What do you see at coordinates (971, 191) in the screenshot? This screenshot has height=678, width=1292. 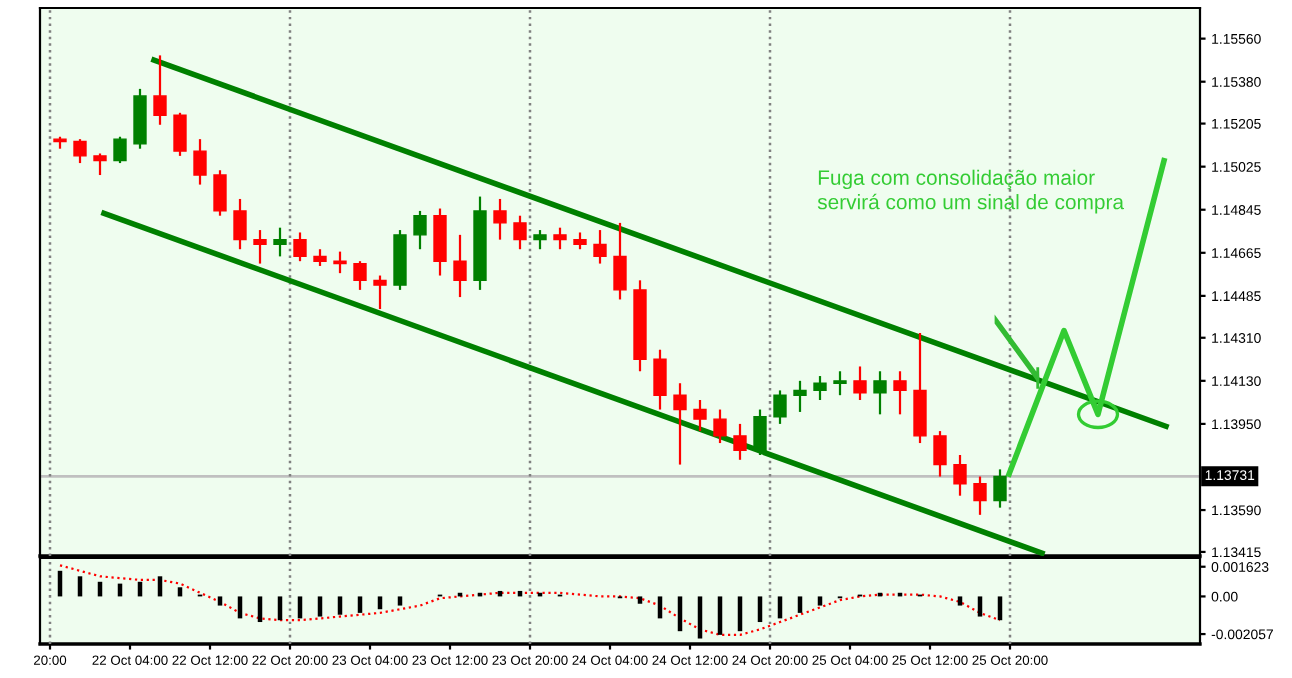 I see `annotation: Fuga com consolidação maior servirá como um sinal de compra` at bounding box center [971, 191].